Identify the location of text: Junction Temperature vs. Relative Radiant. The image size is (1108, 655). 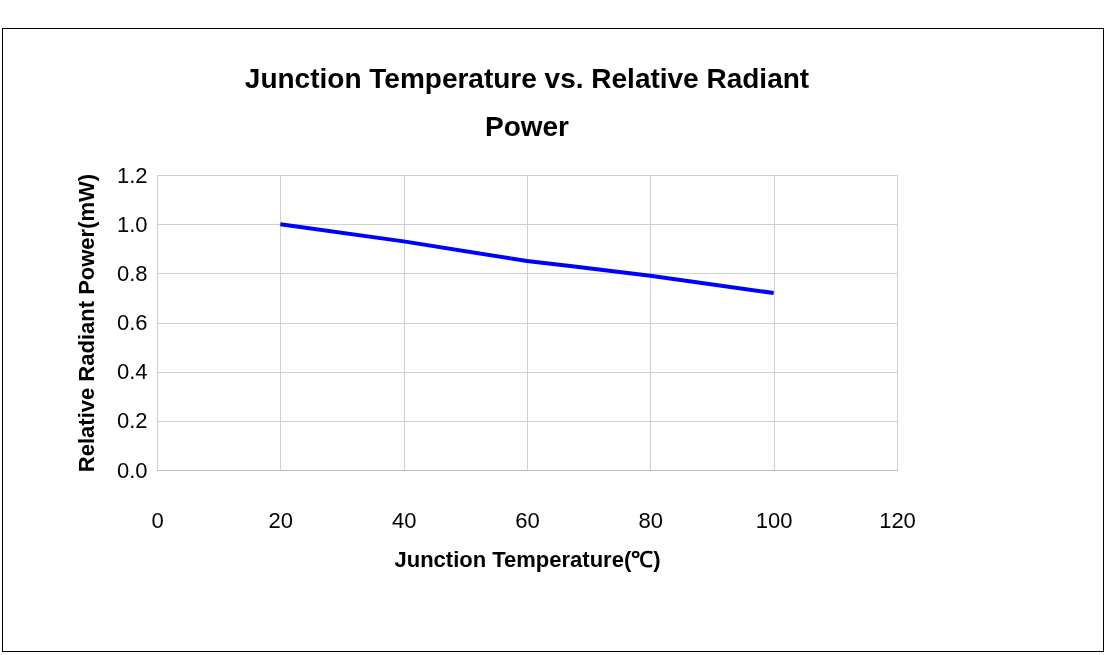
(527, 78).